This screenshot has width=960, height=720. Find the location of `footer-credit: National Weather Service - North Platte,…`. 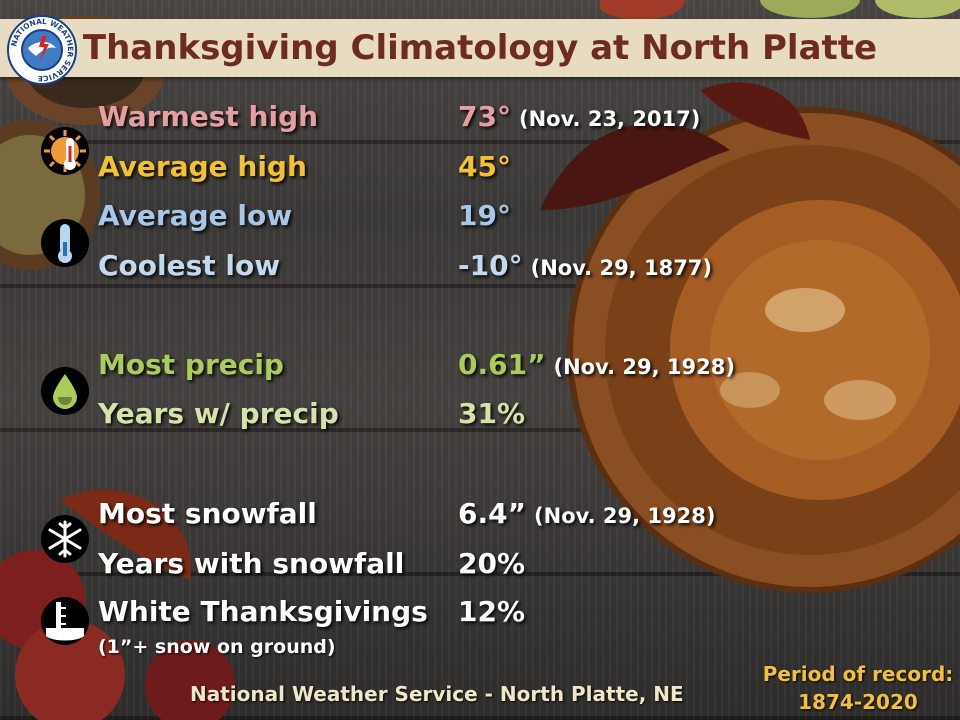

footer-credit: National Weather Service - North Platte,… is located at coordinates (437, 694).